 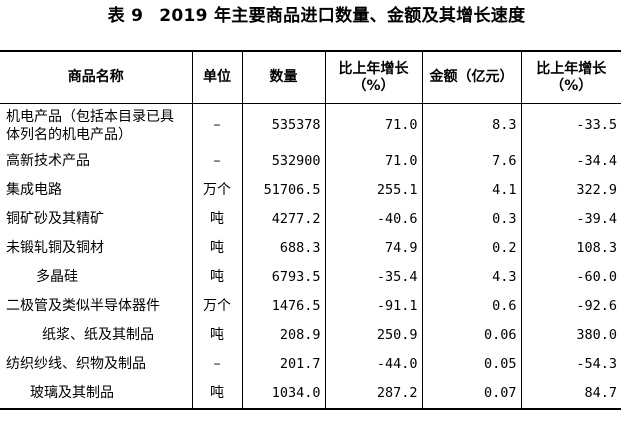 I want to click on cell-amt-growth: -92.6, so click(x=596, y=306).